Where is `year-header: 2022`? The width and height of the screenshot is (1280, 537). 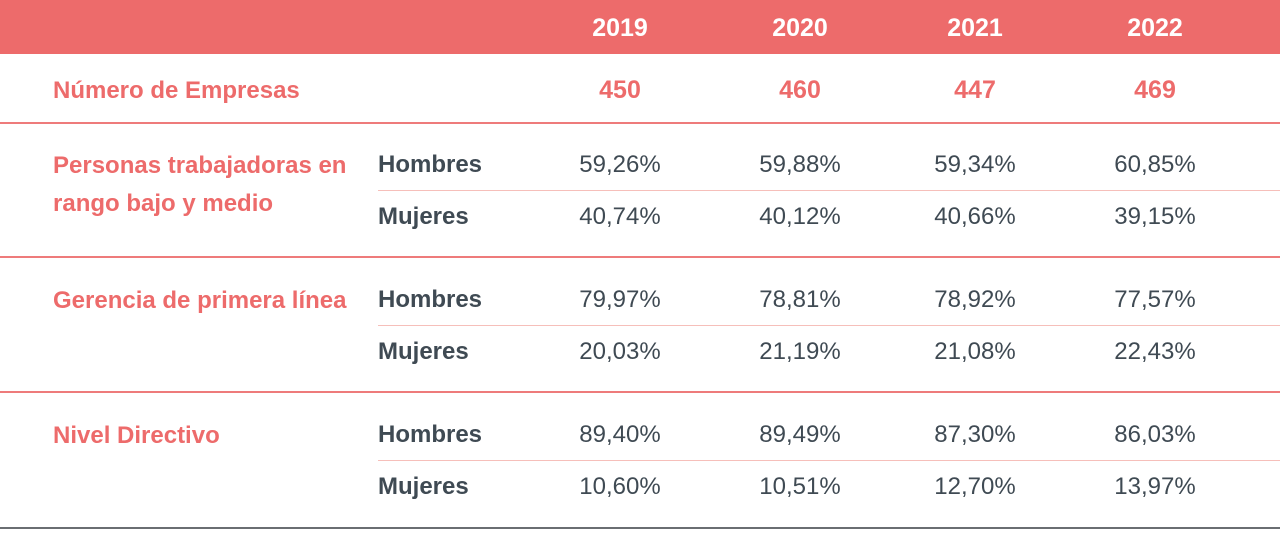
year-header: 2022 is located at coordinates (1155, 28).